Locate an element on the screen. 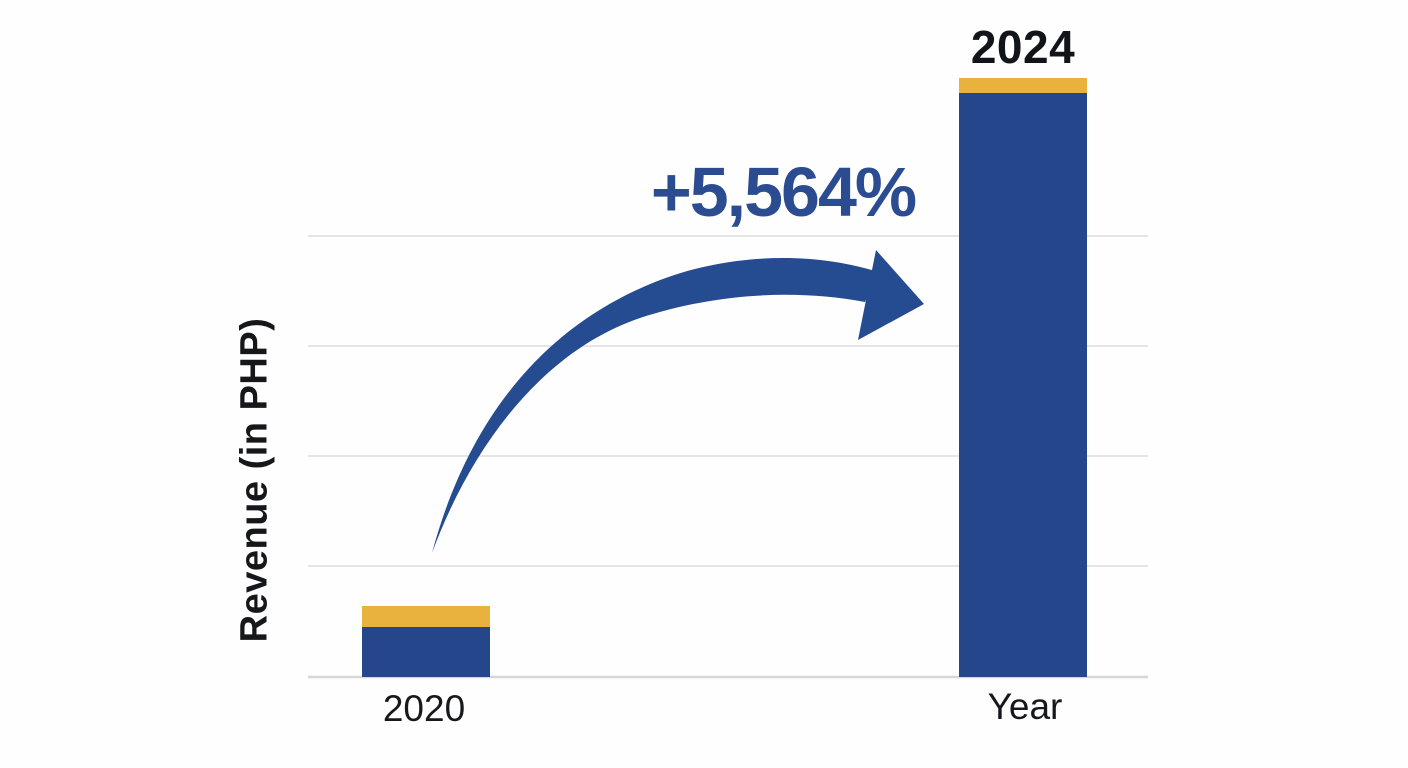 The image size is (1408, 768). growth-percentage-annotation: +5,564% is located at coordinates (783, 192).